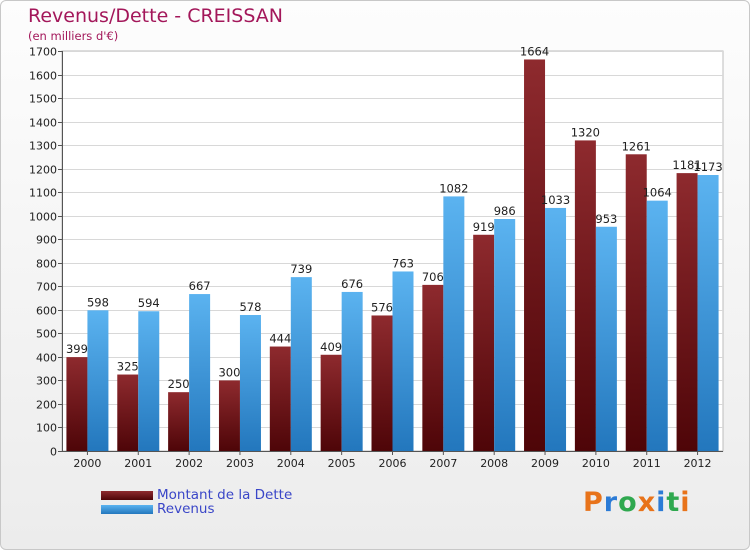  What do you see at coordinates (46, 287) in the screenshot?
I see `y-tick-label: 700` at bounding box center [46, 287].